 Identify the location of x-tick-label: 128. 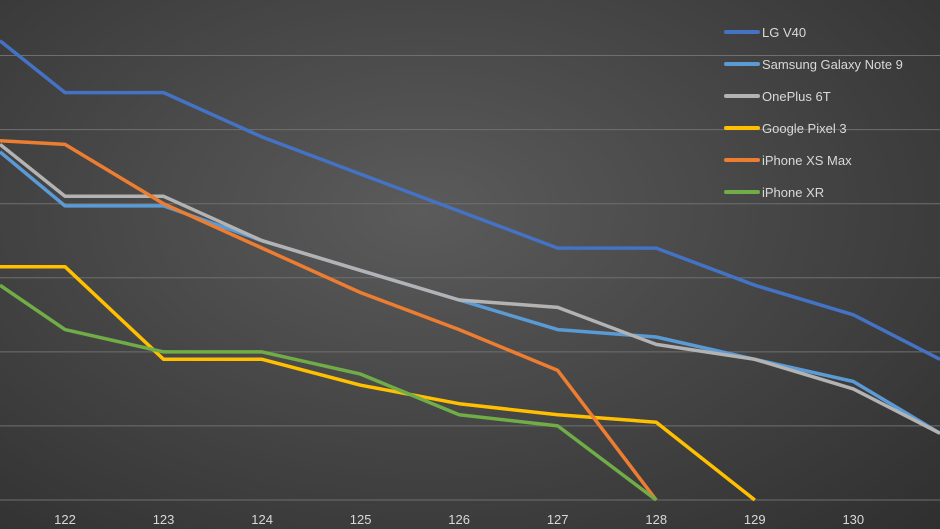
(656, 519).